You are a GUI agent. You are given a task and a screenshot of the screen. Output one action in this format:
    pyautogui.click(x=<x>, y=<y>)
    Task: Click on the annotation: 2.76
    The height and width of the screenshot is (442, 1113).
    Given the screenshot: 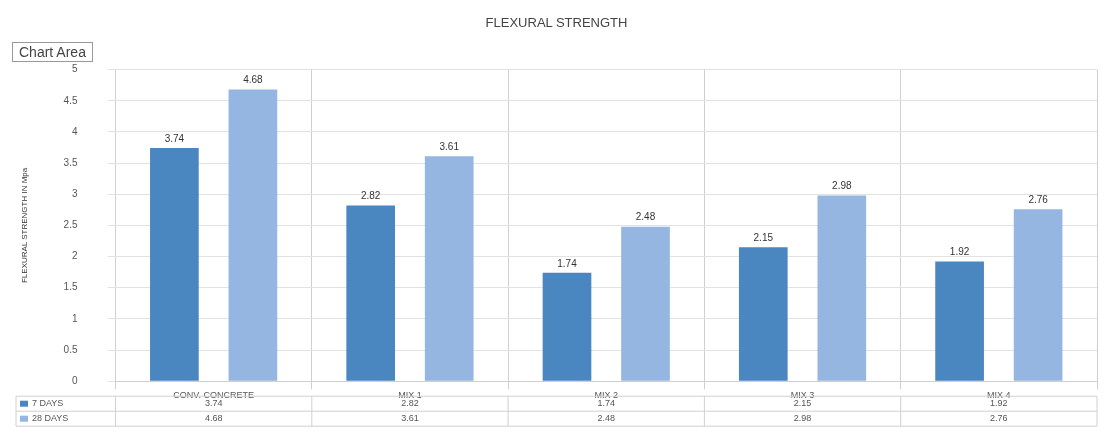 What is the action you would take?
    pyautogui.click(x=1038, y=199)
    